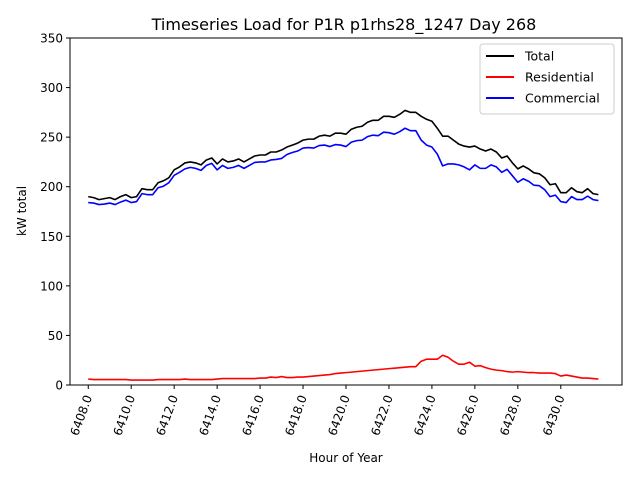 The image size is (640, 480). What do you see at coordinates (51, 237) in the screenshot?
I see `y-tick-label: 150` at bounding box center [51, 237].